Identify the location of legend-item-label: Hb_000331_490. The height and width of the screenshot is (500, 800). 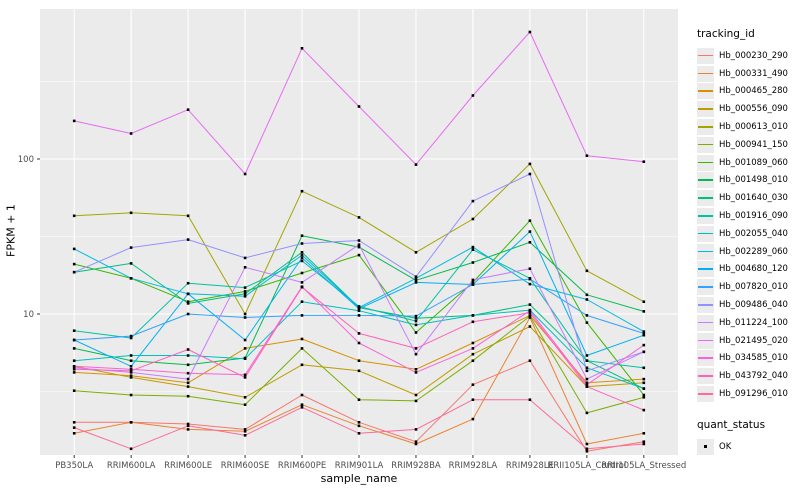
(753, 73).